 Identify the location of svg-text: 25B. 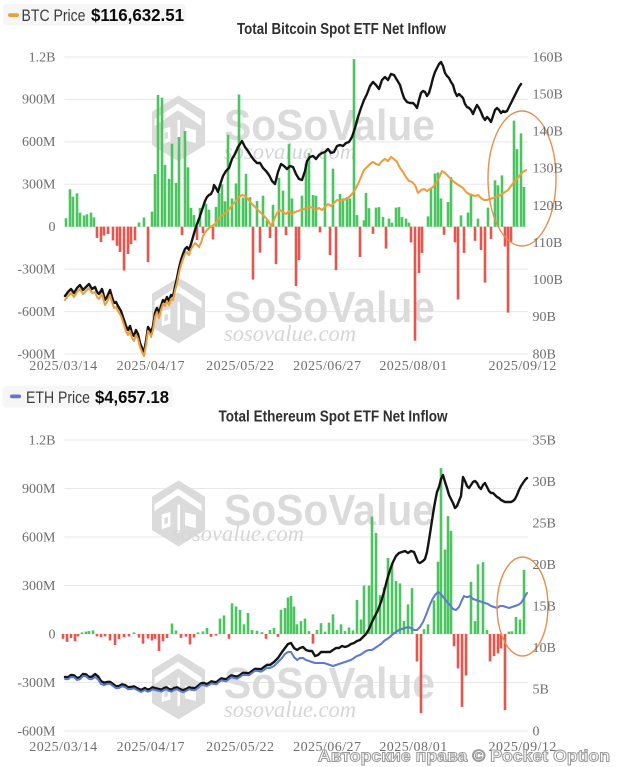
(544, 523).